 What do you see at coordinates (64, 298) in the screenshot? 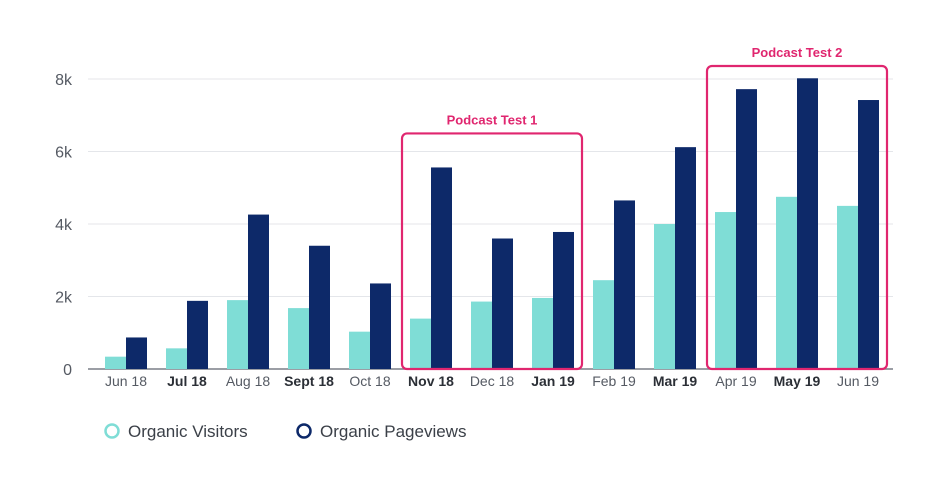
I see `y-tick-label: 2k` at bounding box center [64, 298].